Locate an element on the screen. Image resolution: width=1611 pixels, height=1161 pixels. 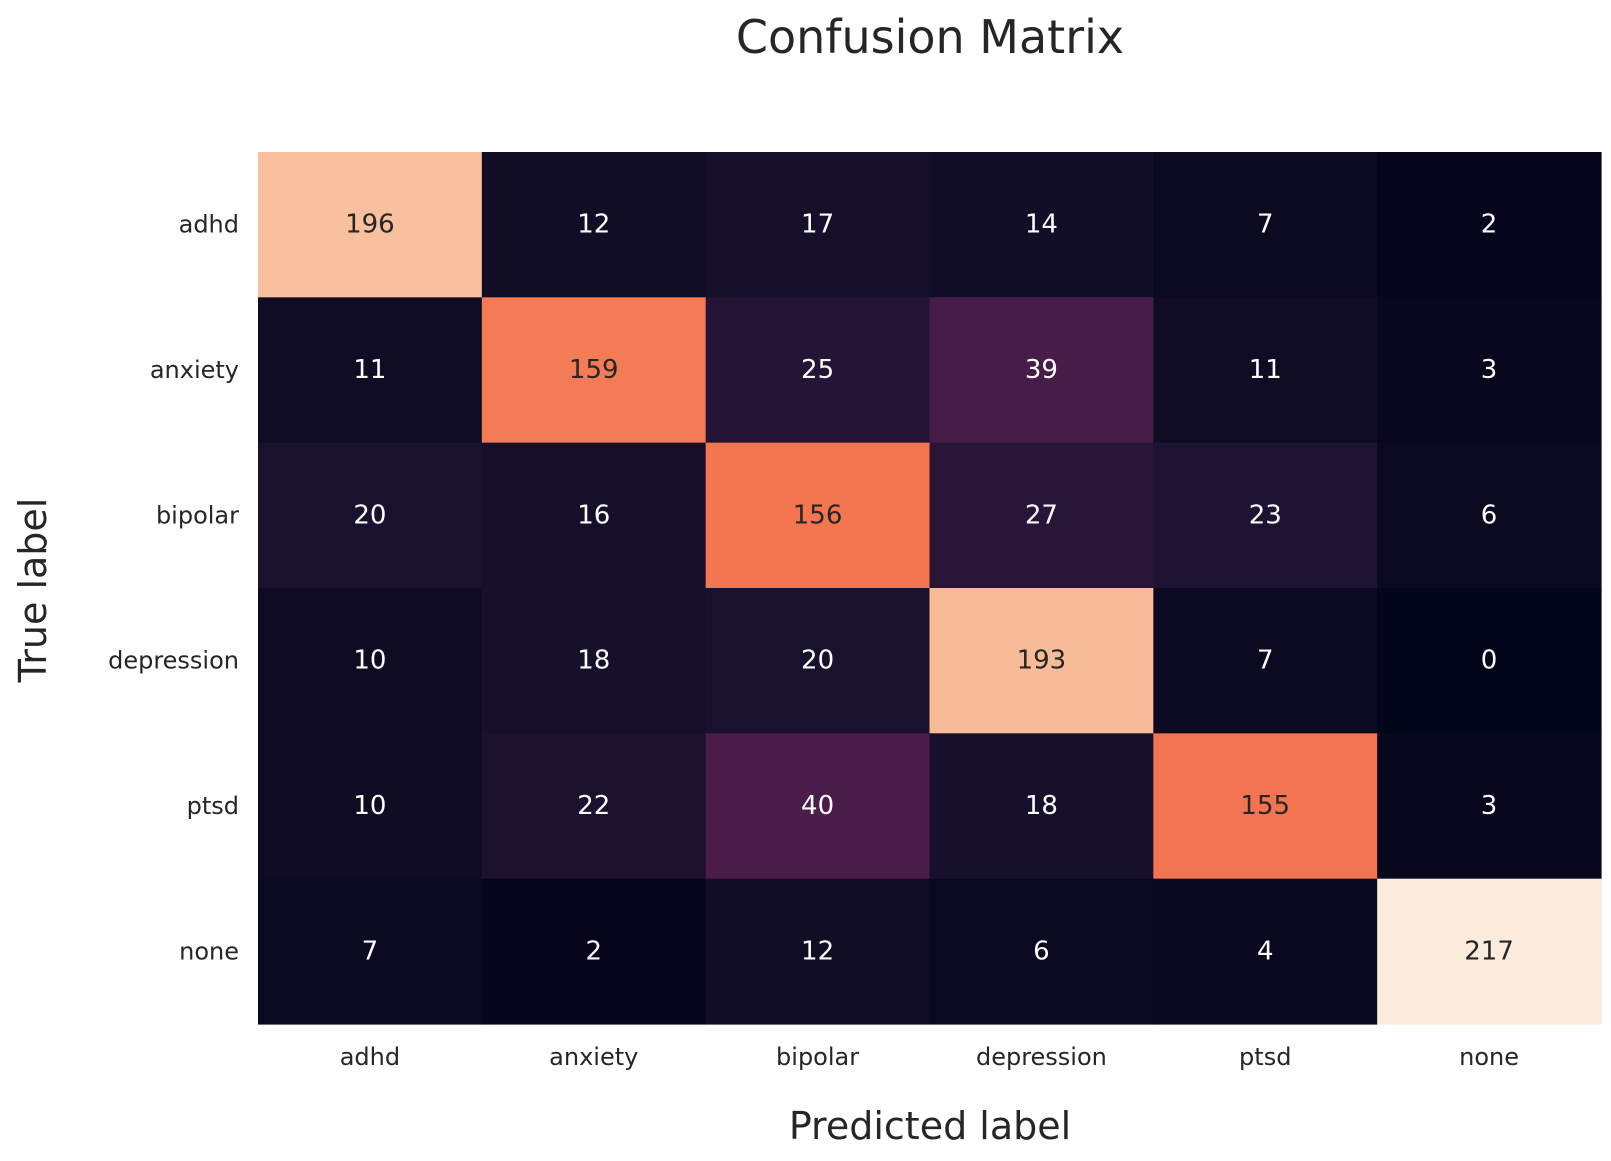
cell-value-none-anxiety: 2 is located at coordinates (593, 951).